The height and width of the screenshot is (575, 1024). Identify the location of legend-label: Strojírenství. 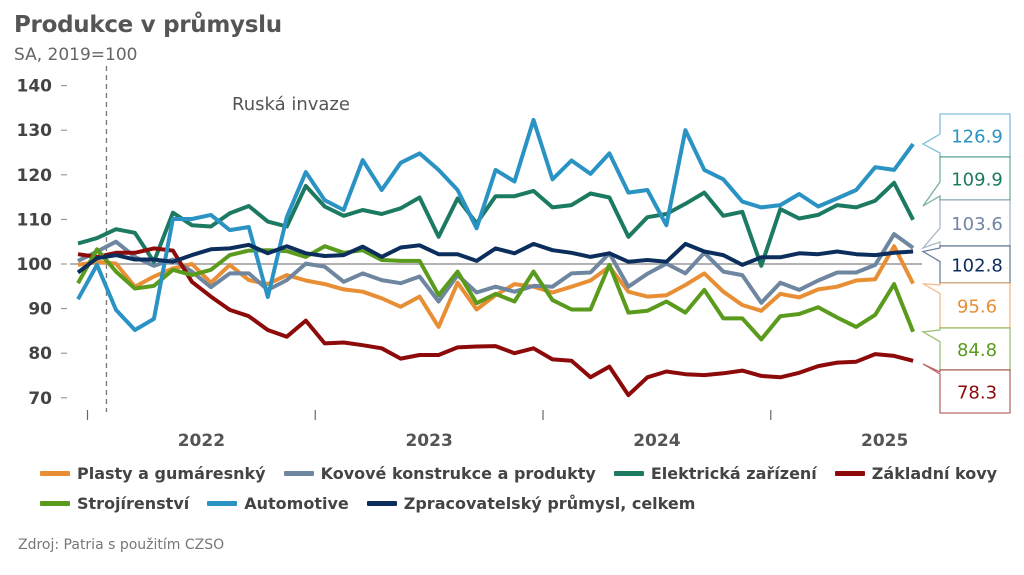
(133, 503).